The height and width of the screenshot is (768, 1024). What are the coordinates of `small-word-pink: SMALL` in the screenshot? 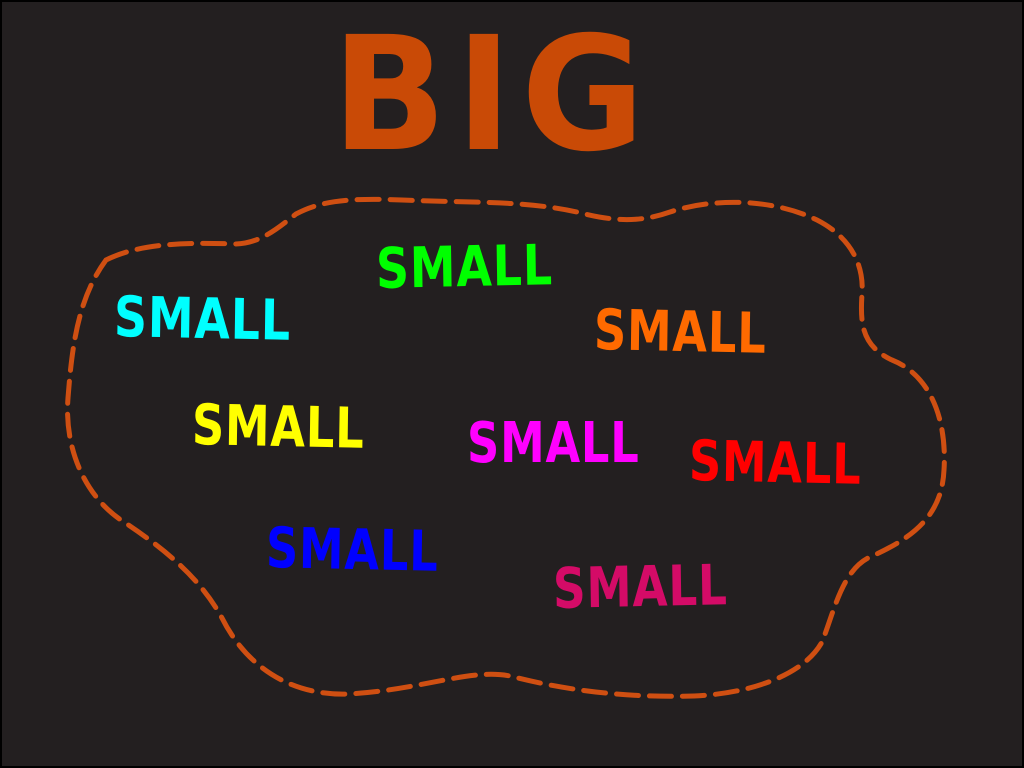 It's located at (640, 587).